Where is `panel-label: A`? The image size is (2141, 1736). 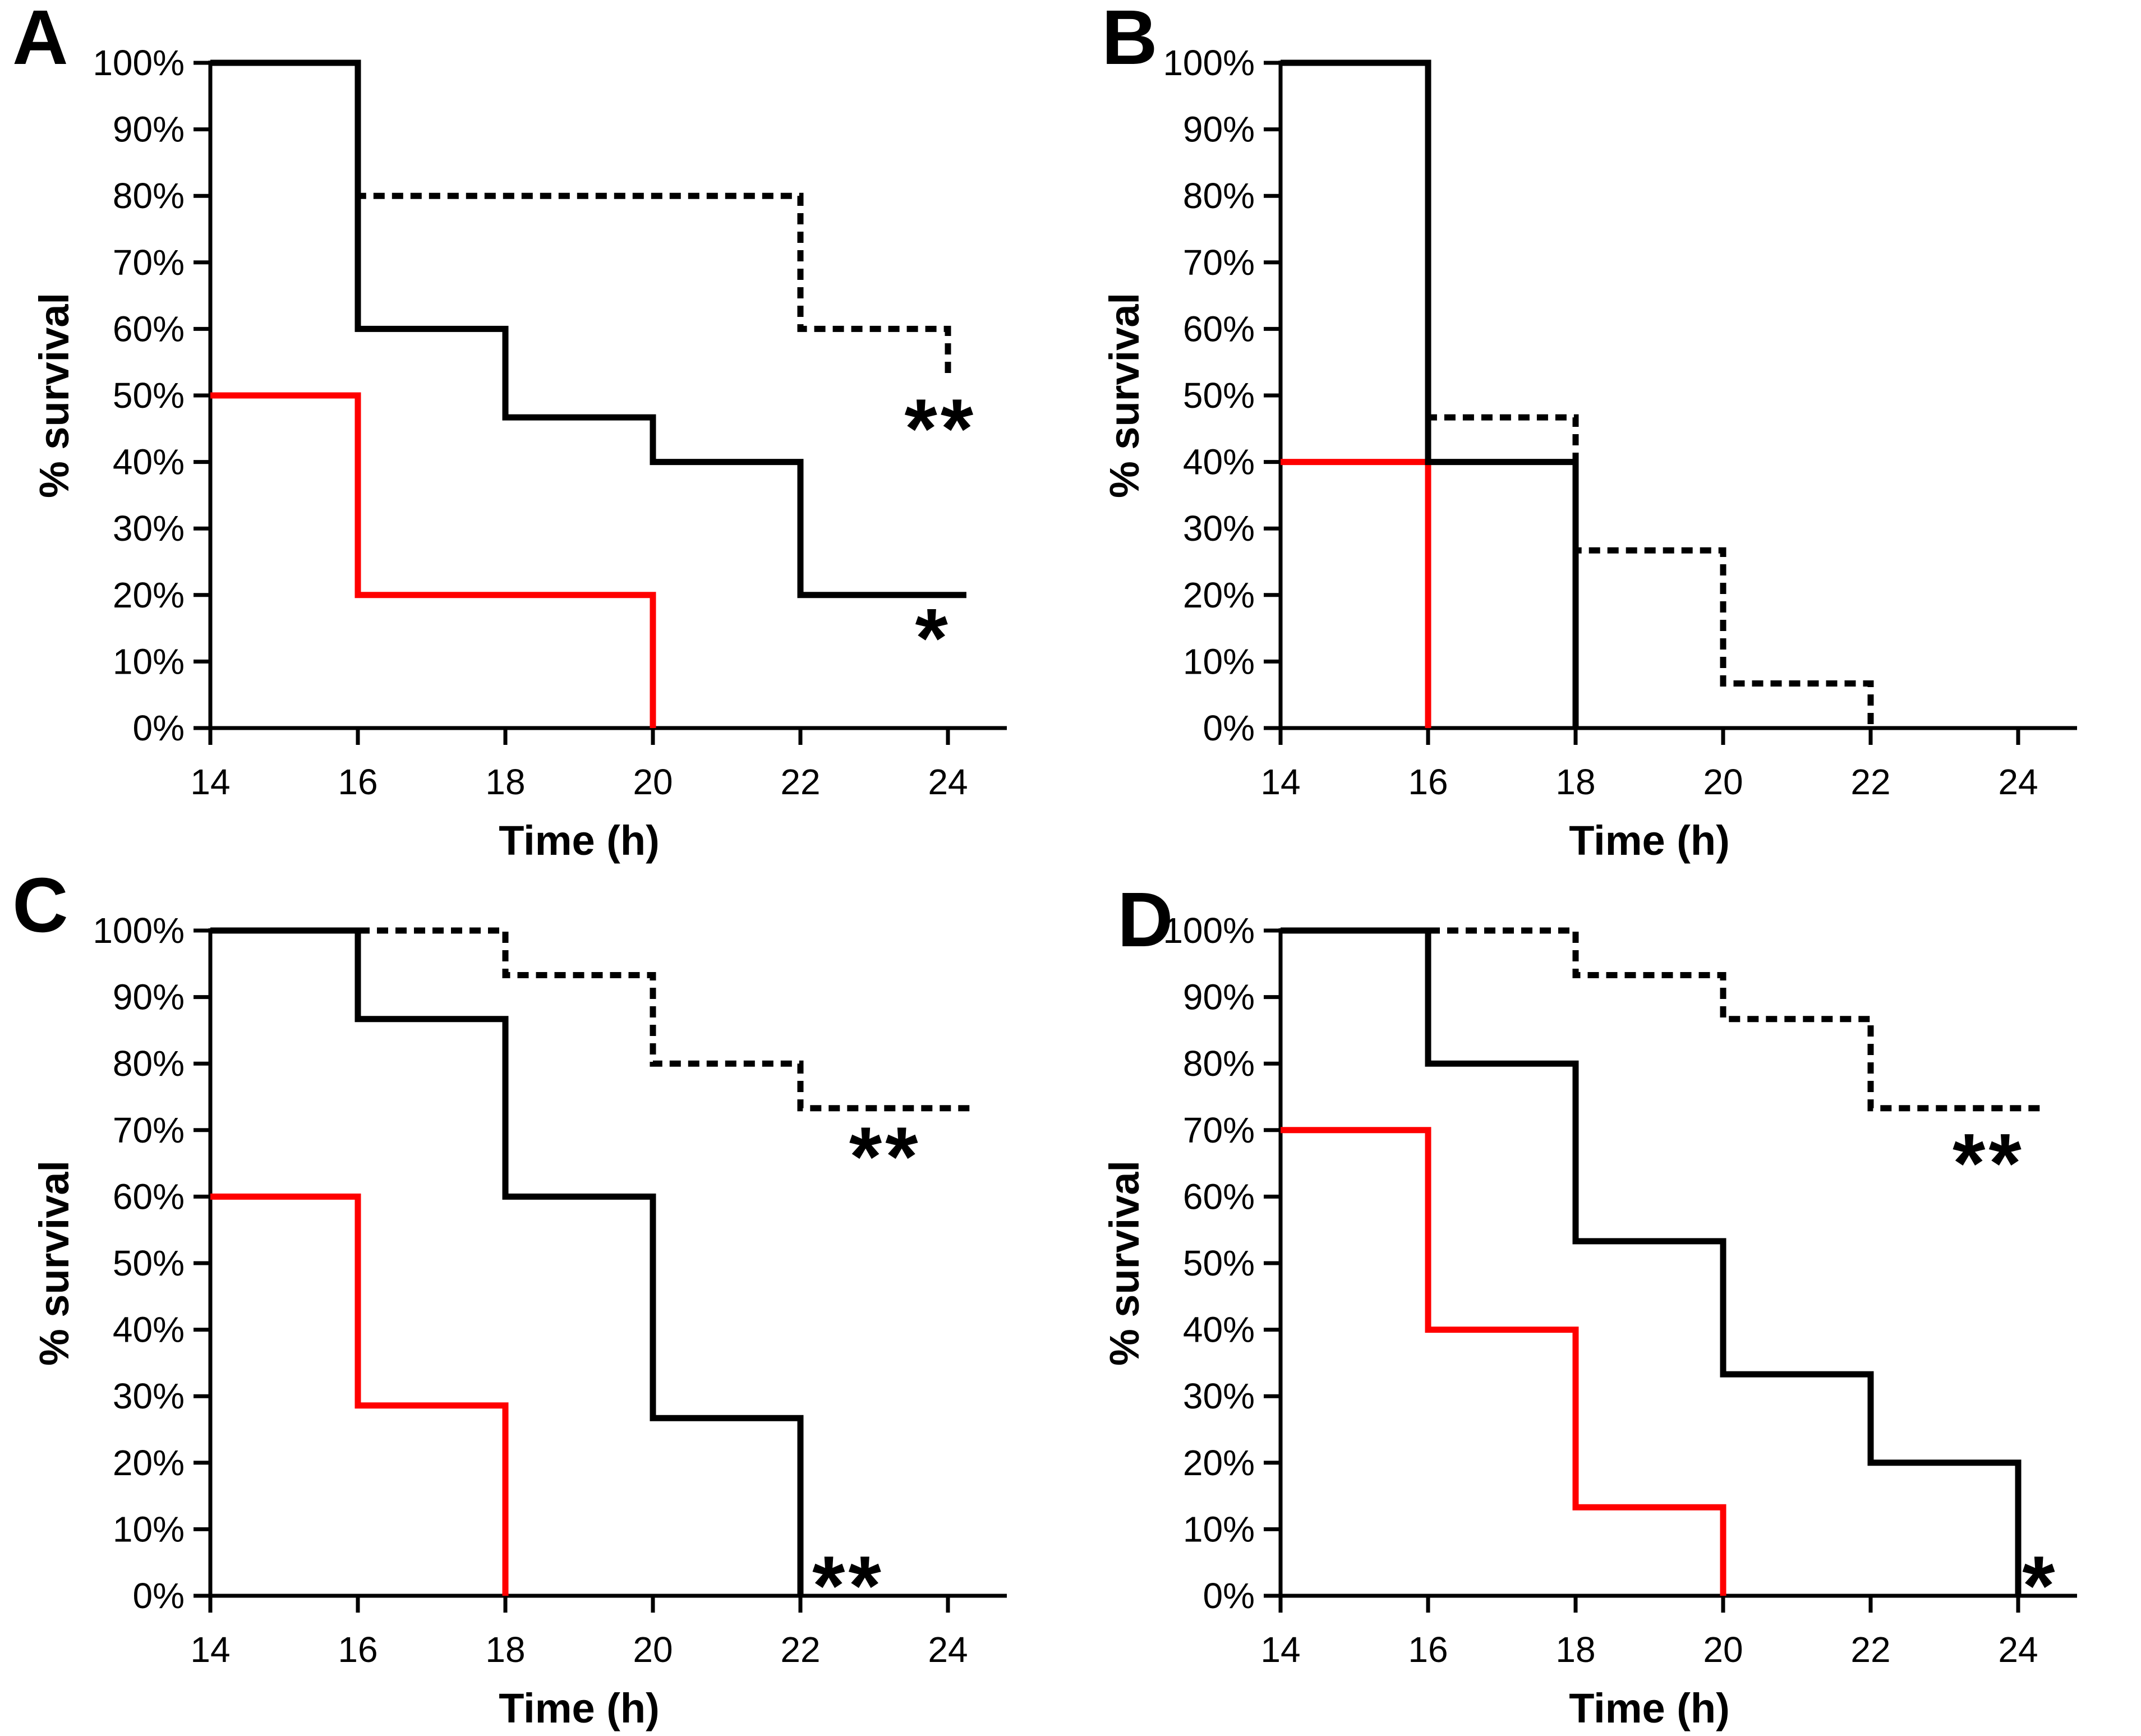 panel-label: A is located at coordinates (40, 40).